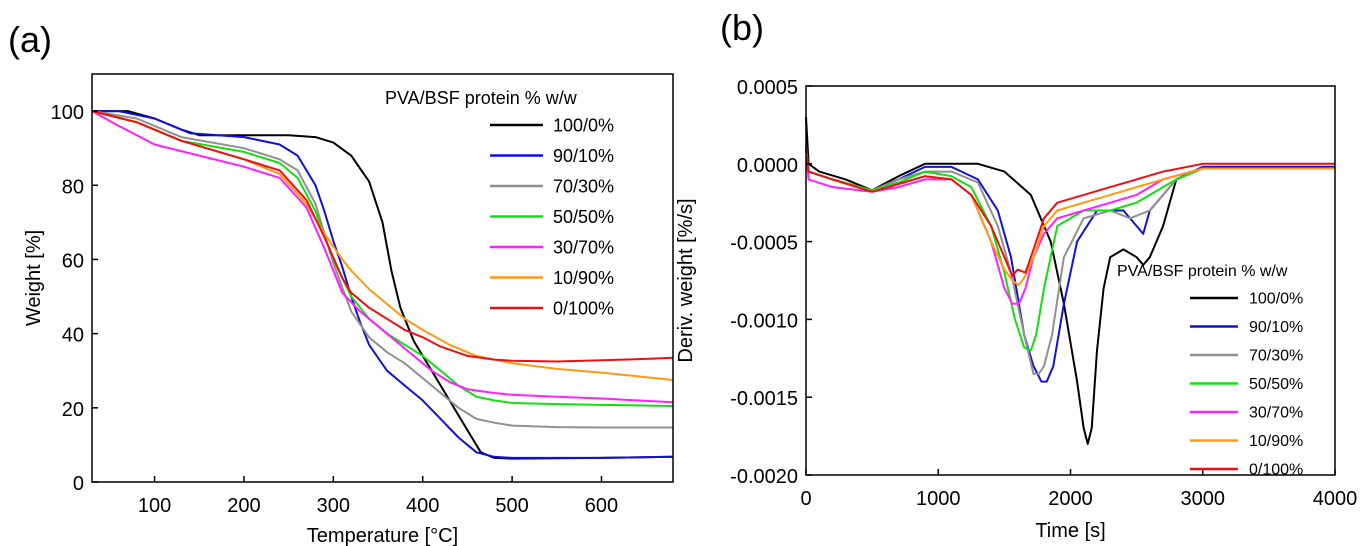  What do you see at coordinates (78, 484) in the screenshot?
I see `panel-a-y-tick-label: 0` at bounding box center [78, 484].